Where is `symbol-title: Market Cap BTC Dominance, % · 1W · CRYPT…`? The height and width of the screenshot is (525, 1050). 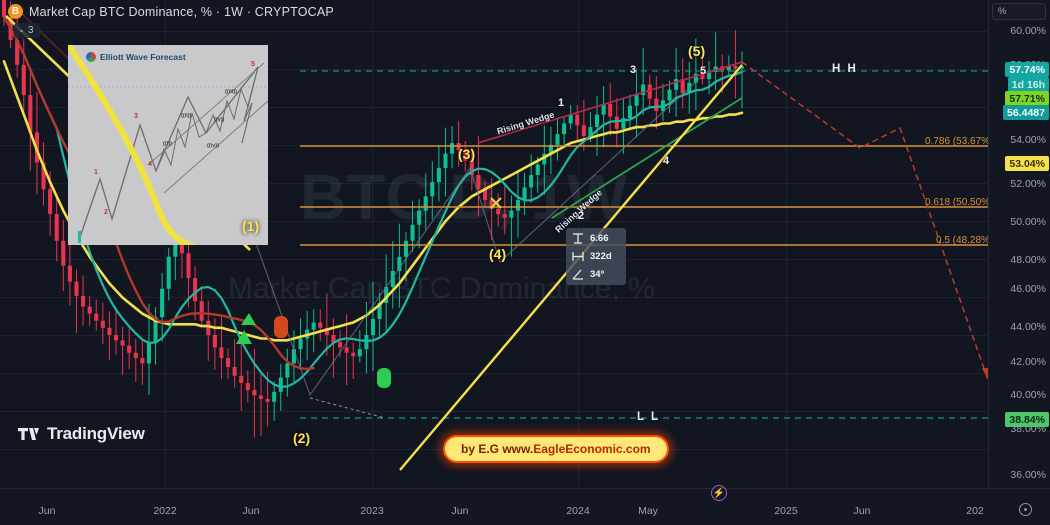 symbol-title: Market Cap BTC Dominance, % · 1W · CRYPT… is located at coordinates (181, 11).